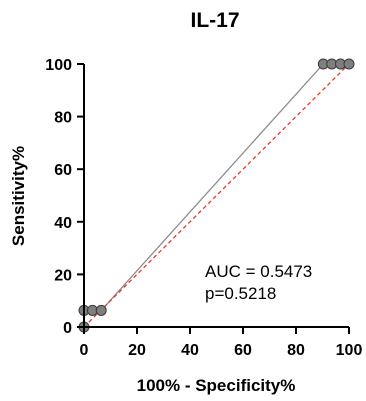  Describe the element at coordinates (243, 350) in the screenshot. I see `x-tick-label: 60` at that location.